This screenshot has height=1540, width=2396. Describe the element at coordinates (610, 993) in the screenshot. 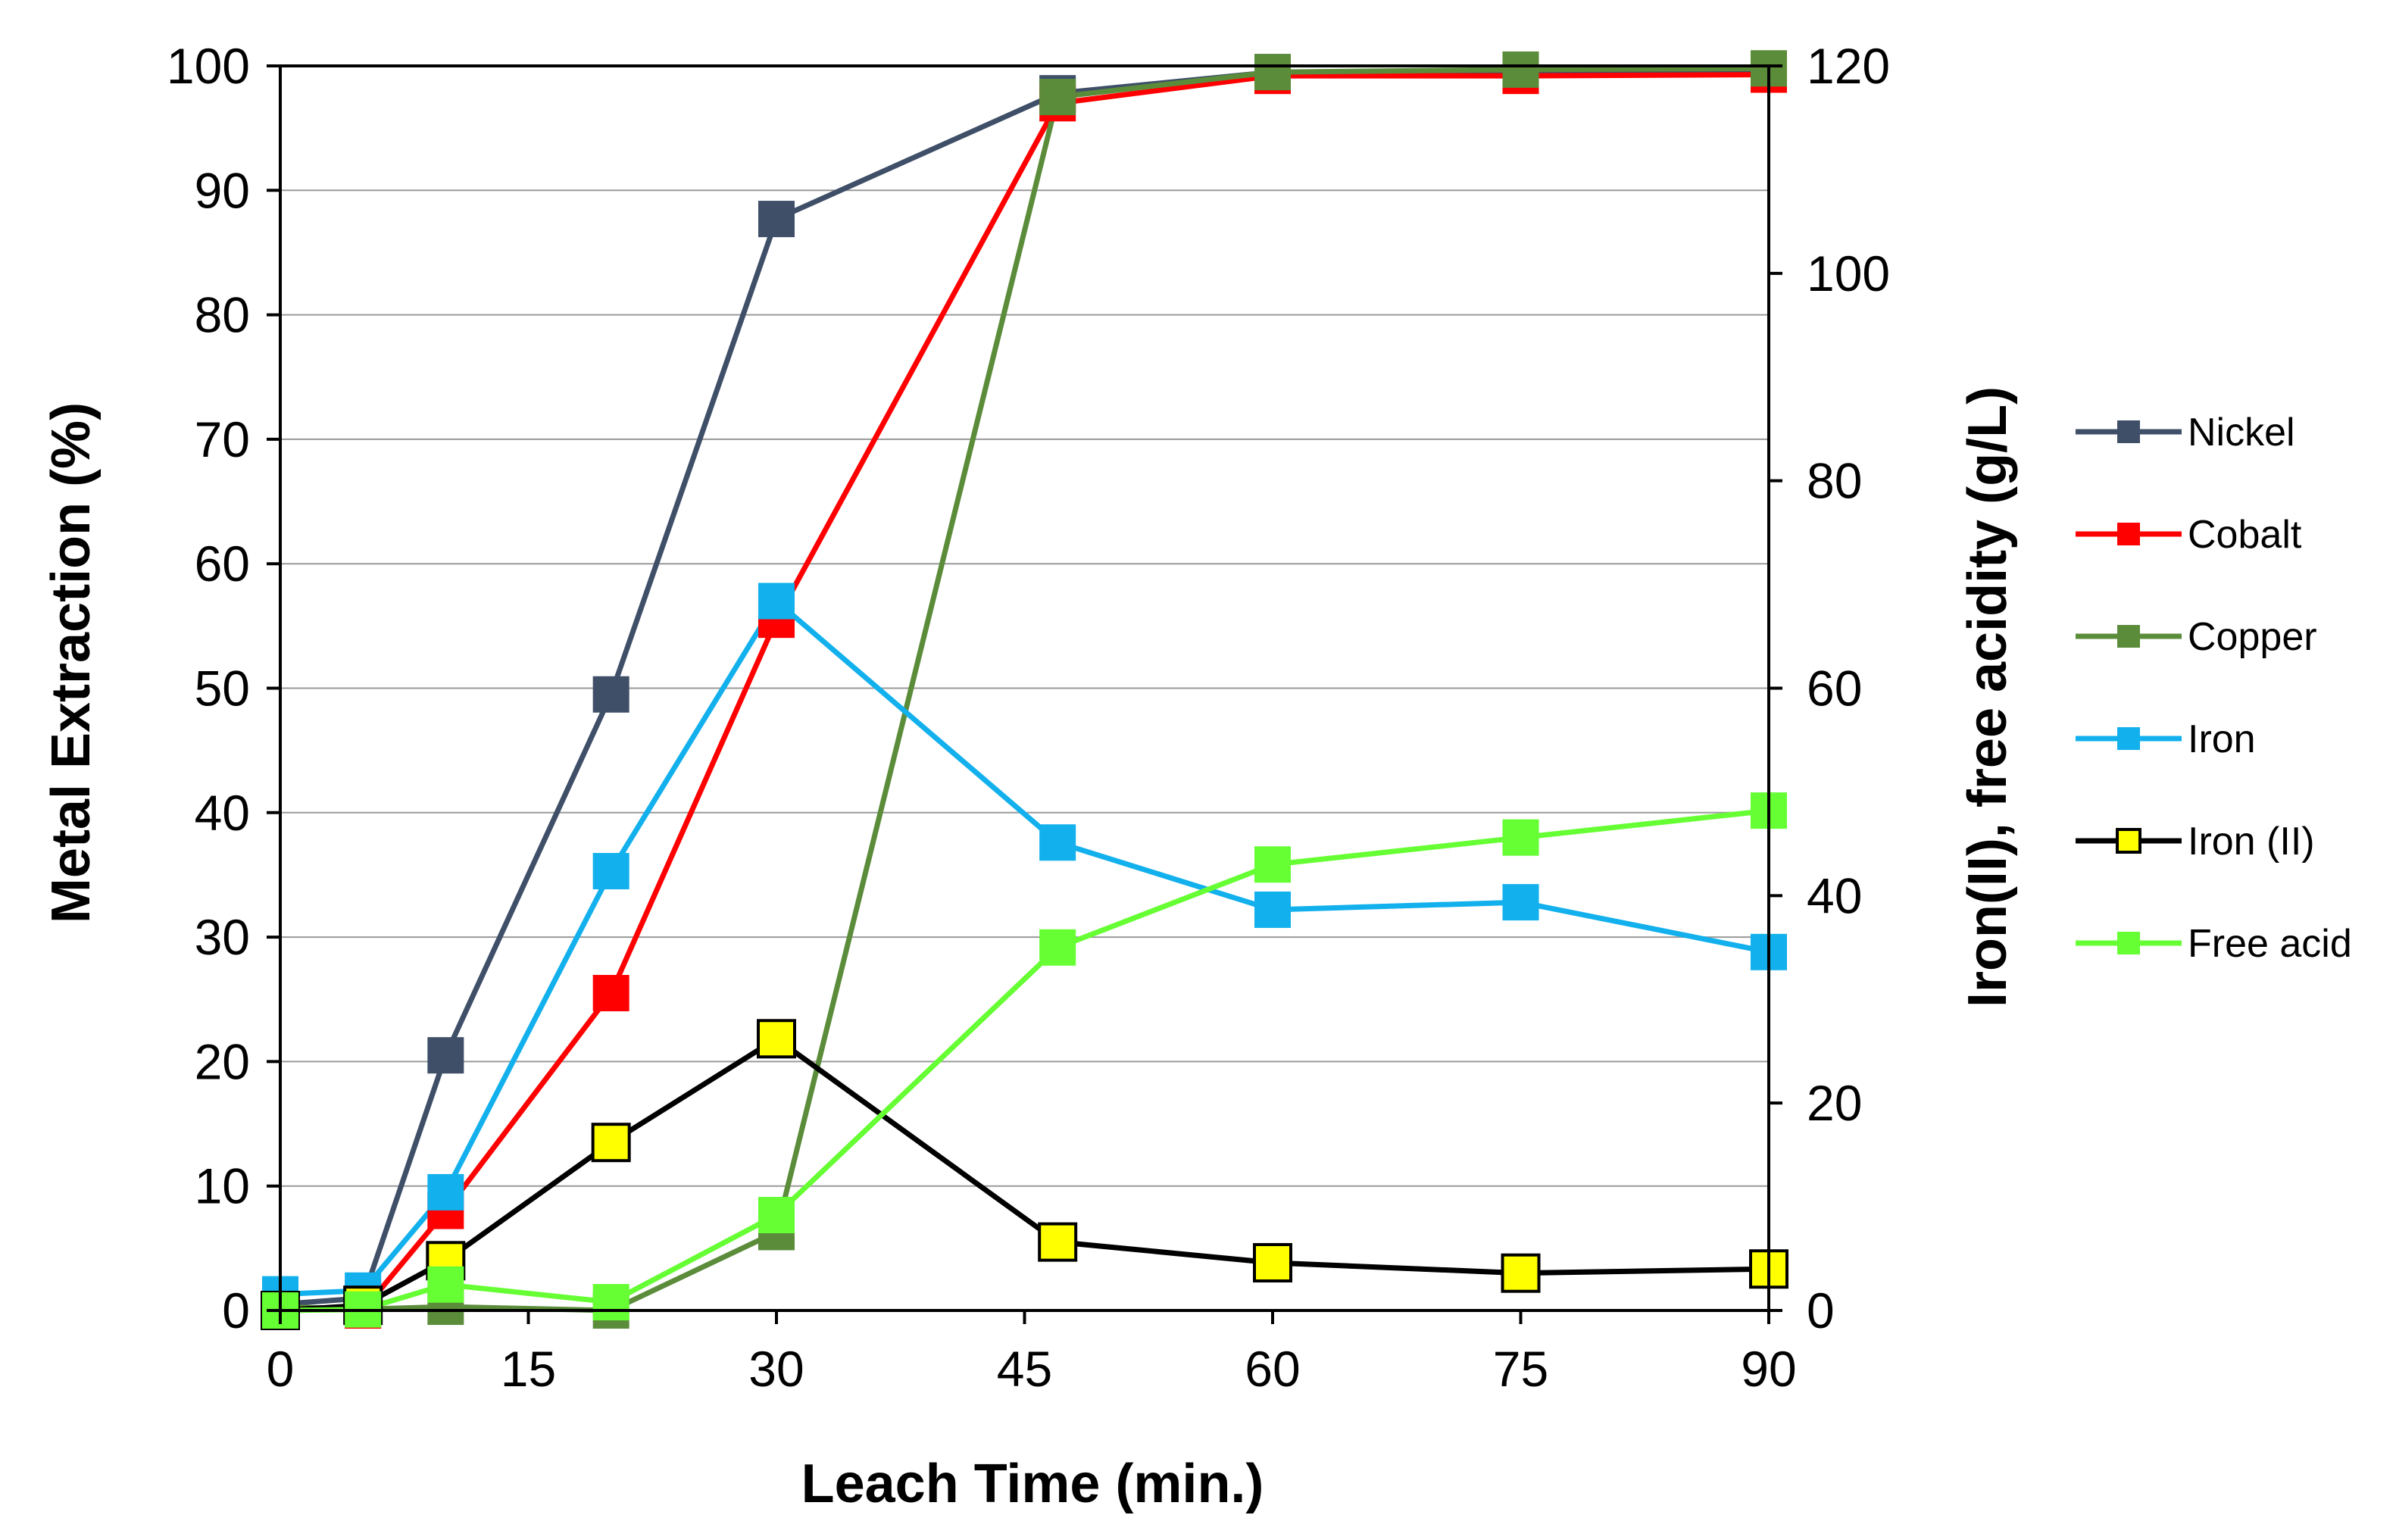

I see `cobalt-point` at that location.